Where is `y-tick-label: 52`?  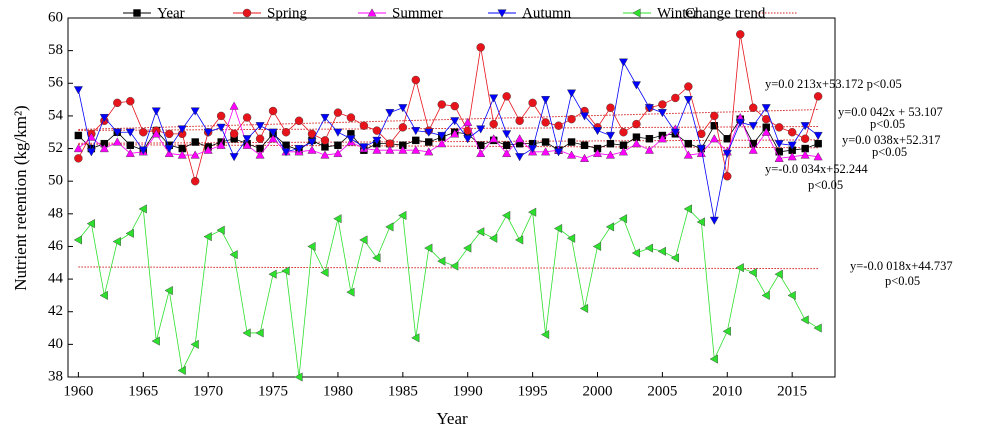
y-tick-label: 52 is located at coordinates (55, 148).